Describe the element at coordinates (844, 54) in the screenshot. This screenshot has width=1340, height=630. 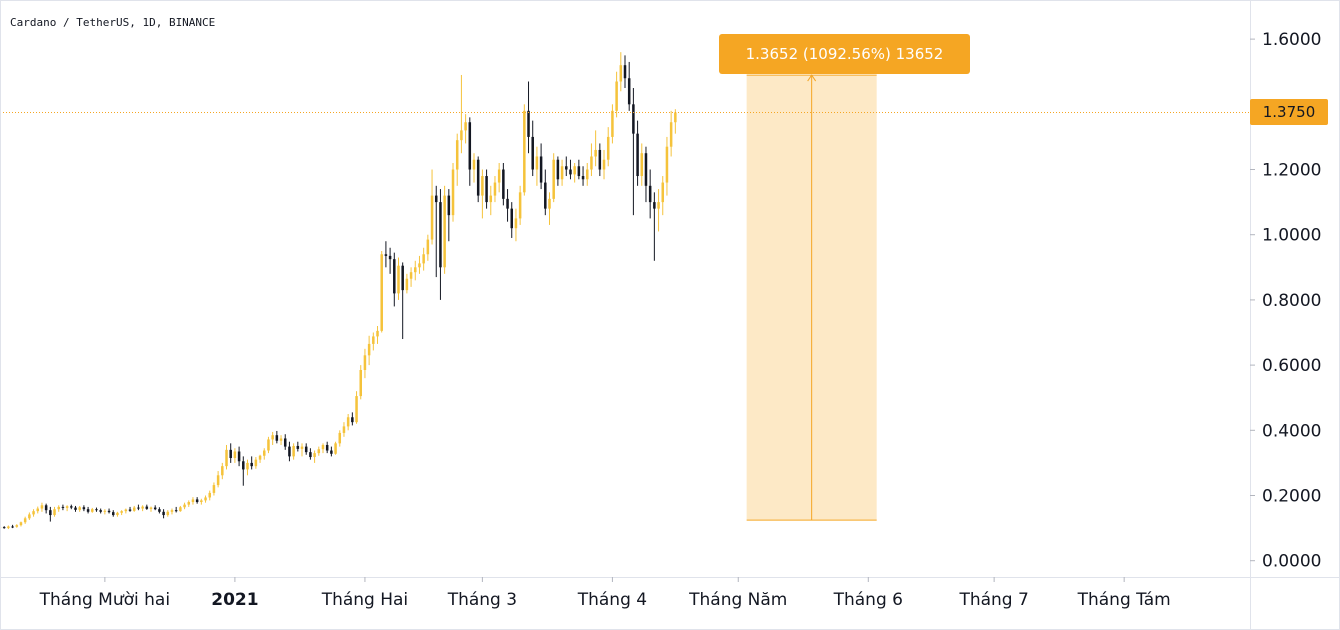
I see `measure-label: 1.3652 (1092.56%) 13652` at that location.